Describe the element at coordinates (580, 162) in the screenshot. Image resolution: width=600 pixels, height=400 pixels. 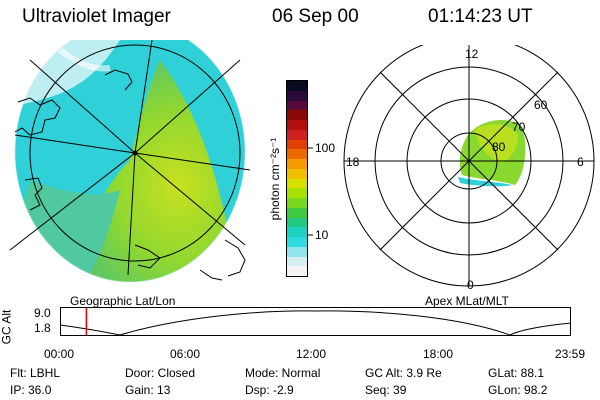
I see `mlt-6: 6` at that location.